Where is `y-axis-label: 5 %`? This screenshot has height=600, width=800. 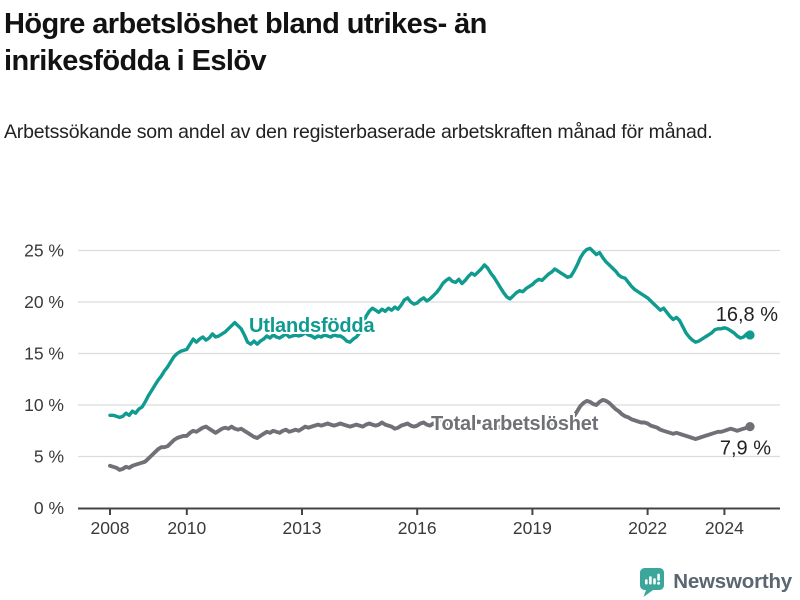
y-axis-label: 5 % is located at coordinates (49, 457).